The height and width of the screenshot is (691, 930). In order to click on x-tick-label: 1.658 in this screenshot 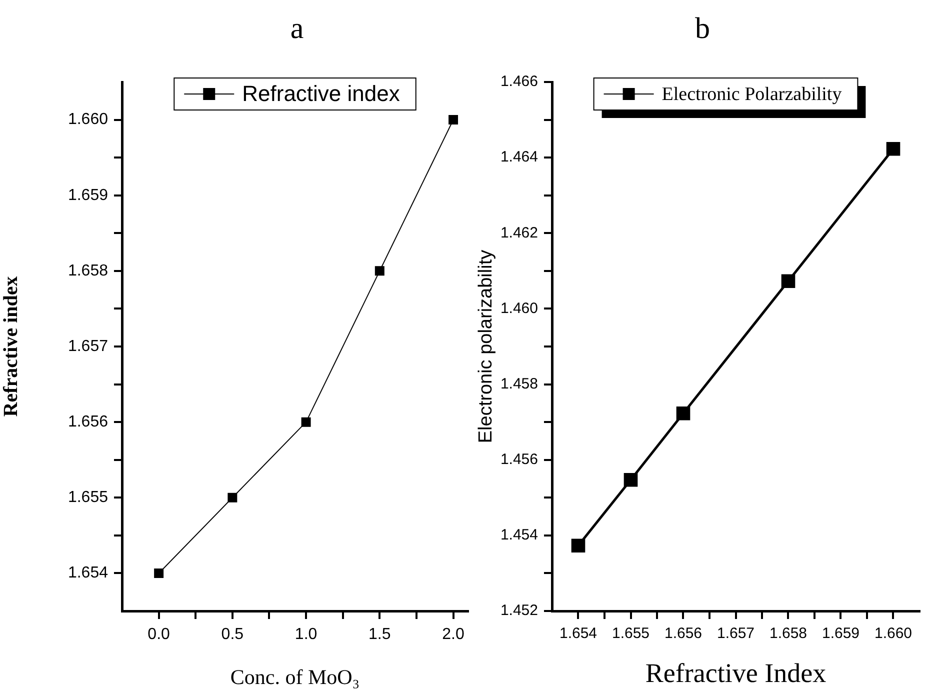, I will do `click(788, 633)`.